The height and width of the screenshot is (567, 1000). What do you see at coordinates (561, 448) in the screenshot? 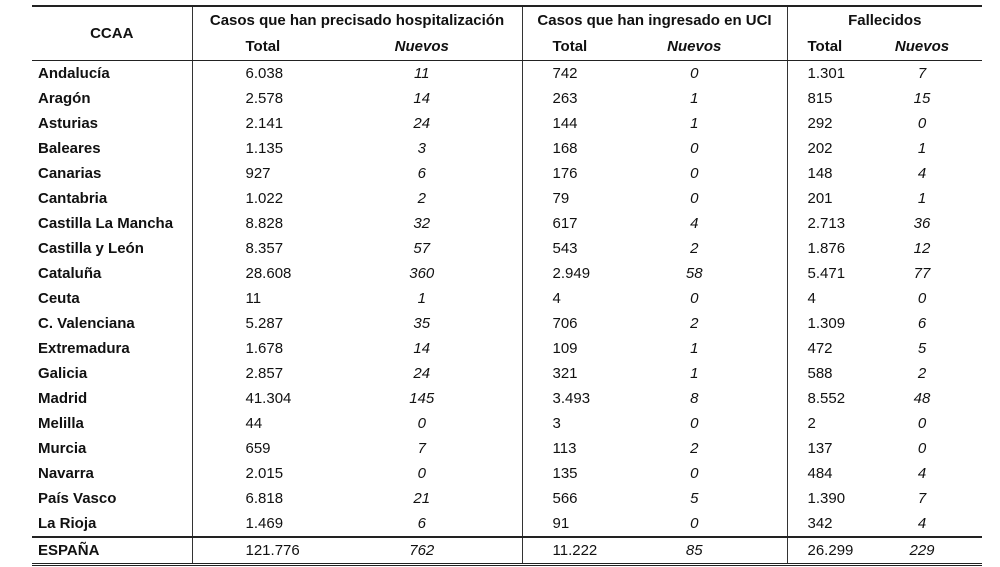
I see `uci-total-cell: 113` at bounding box center [561, 448].